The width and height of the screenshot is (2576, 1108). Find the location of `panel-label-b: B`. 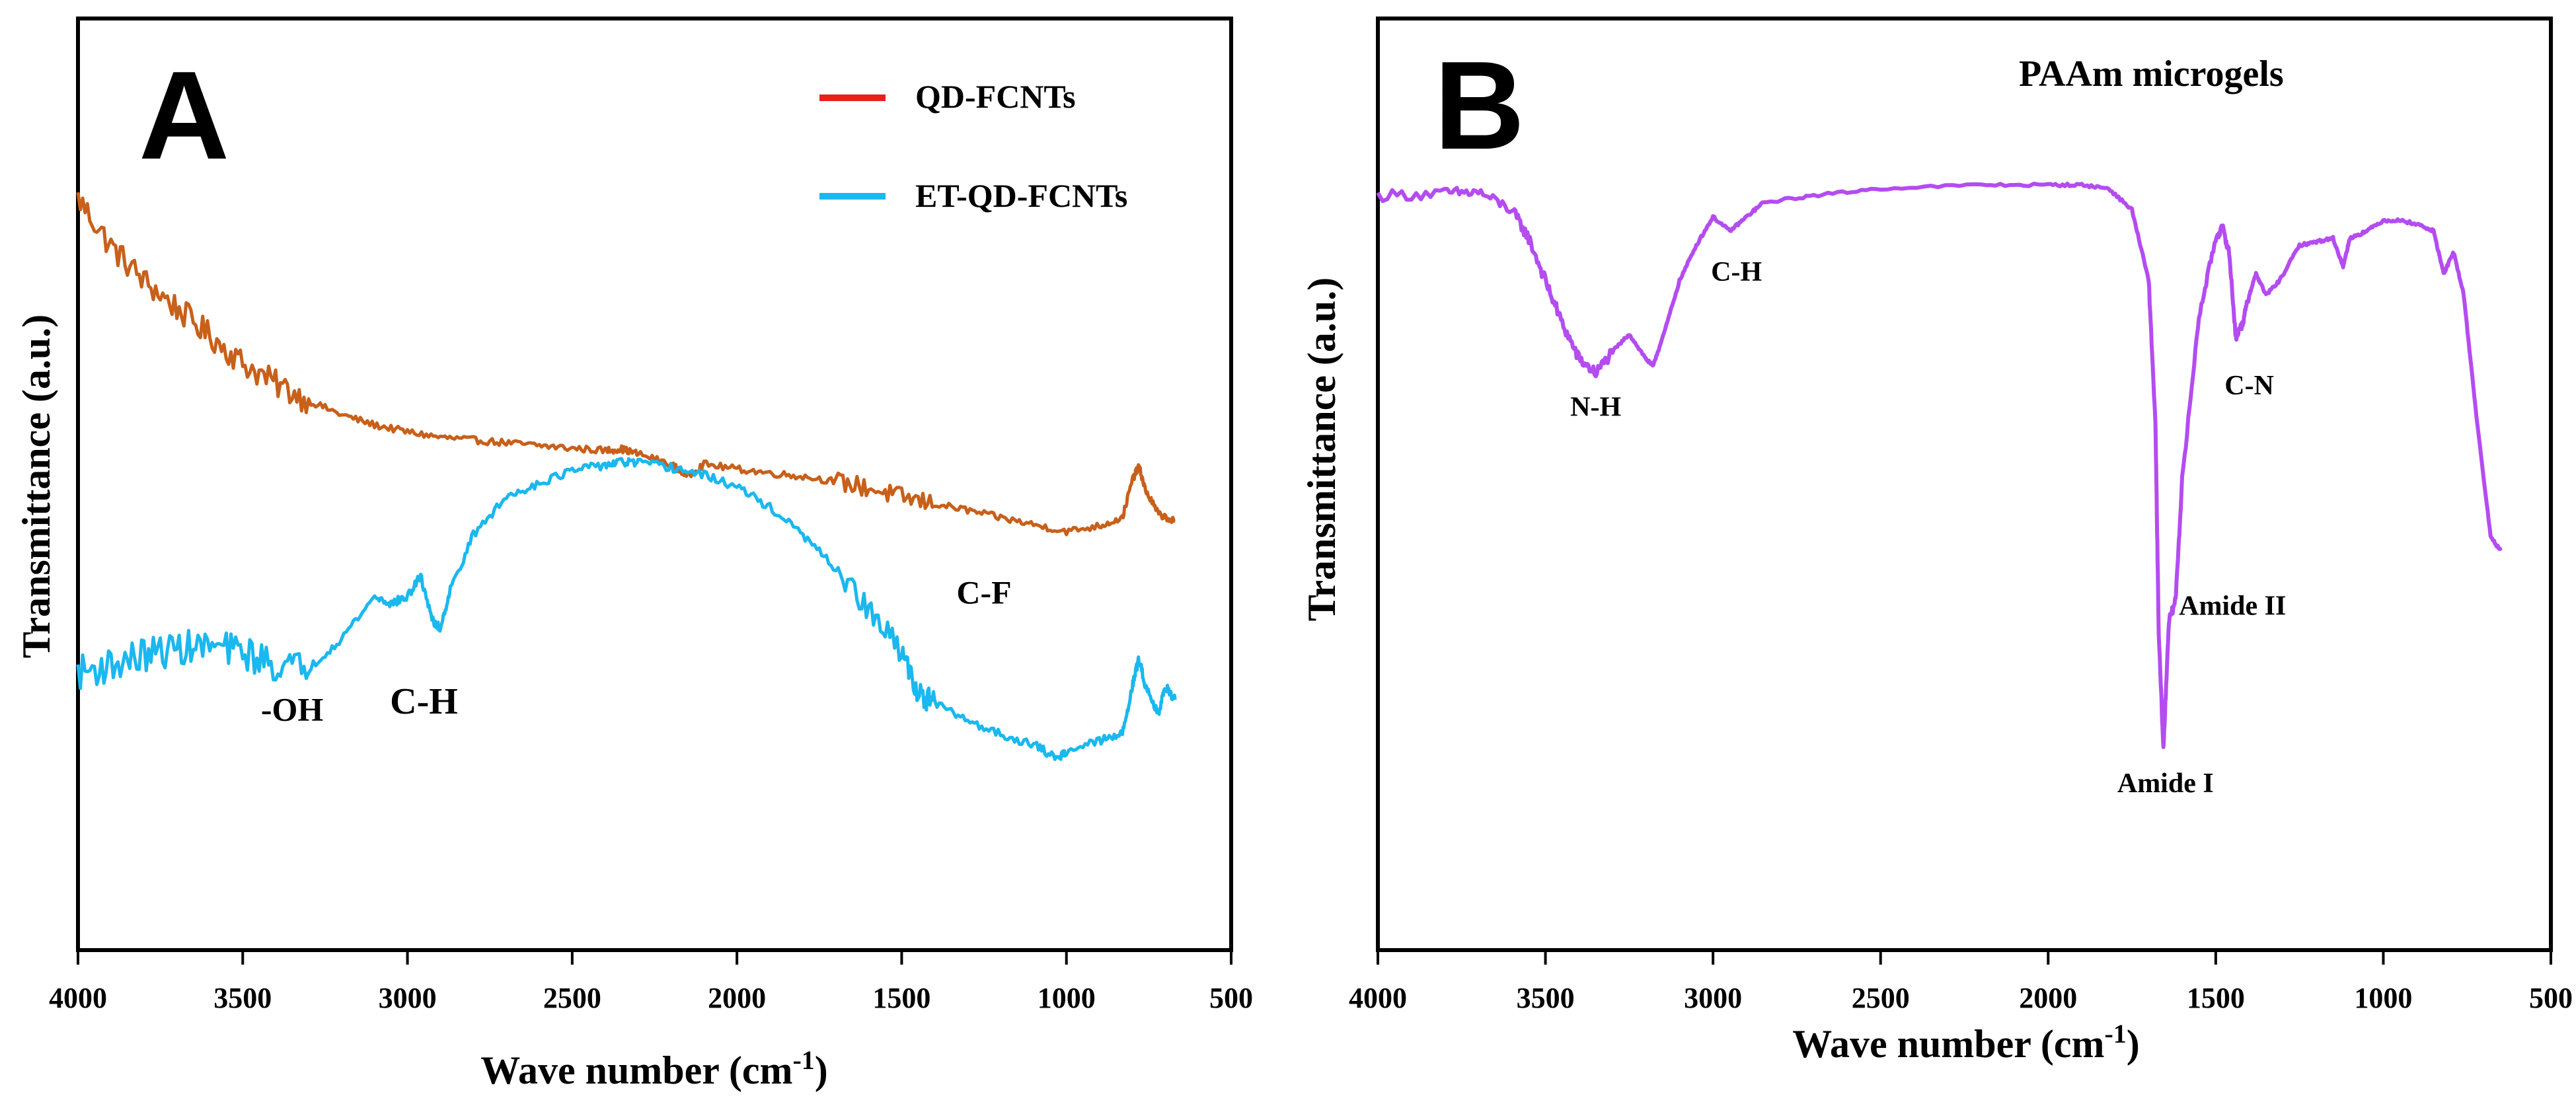

panel-label-b: B is located at coordinates (1479, 106).